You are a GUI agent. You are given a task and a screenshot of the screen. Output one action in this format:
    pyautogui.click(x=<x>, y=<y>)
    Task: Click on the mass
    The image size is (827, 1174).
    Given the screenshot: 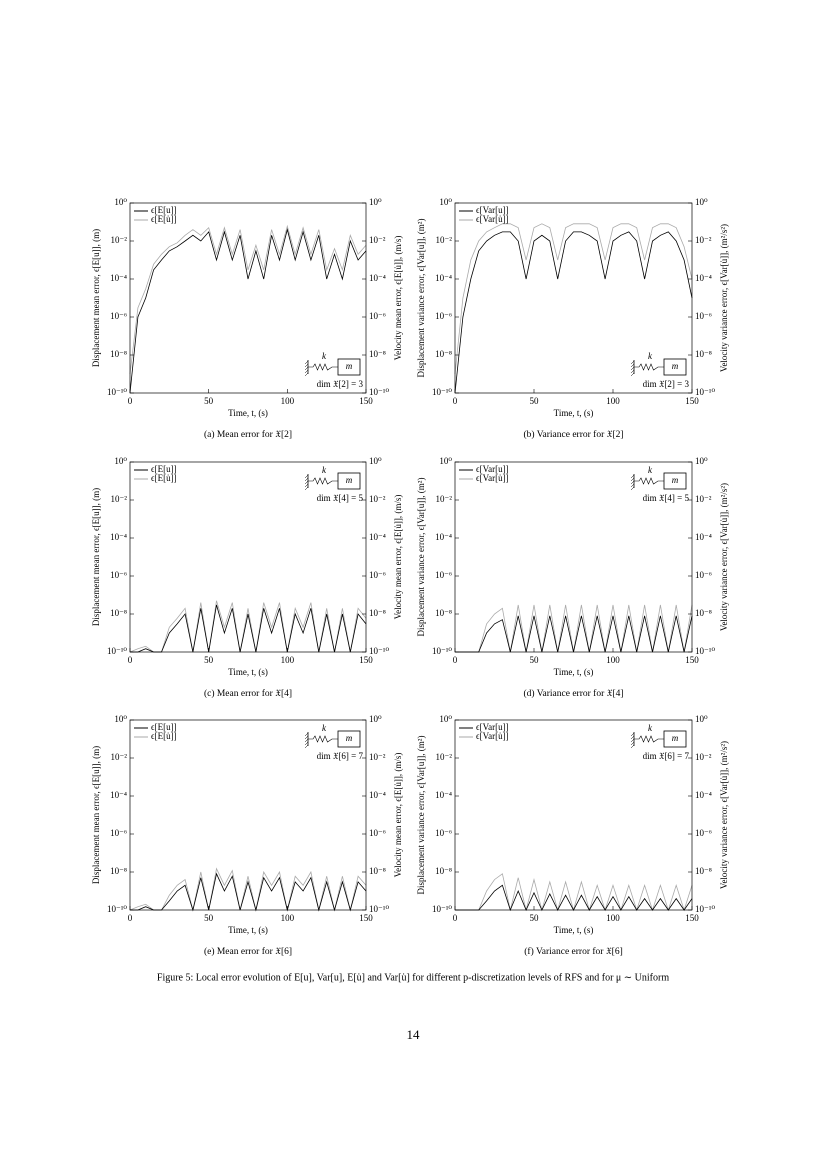 What is the action you would take?
    pyautogui.click(x=675, y=739)
    